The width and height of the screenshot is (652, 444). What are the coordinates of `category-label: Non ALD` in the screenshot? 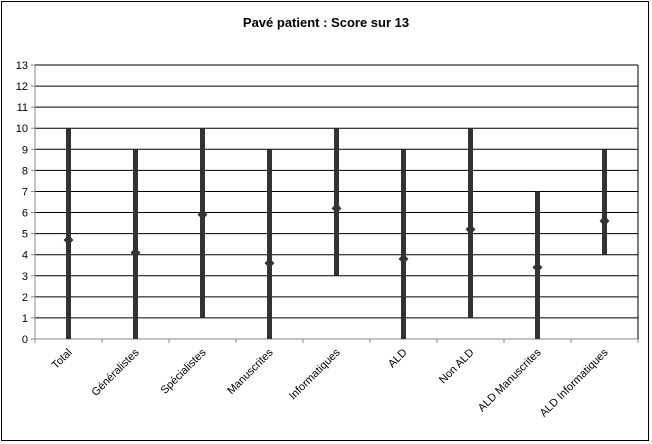 It's located at (457, 367).